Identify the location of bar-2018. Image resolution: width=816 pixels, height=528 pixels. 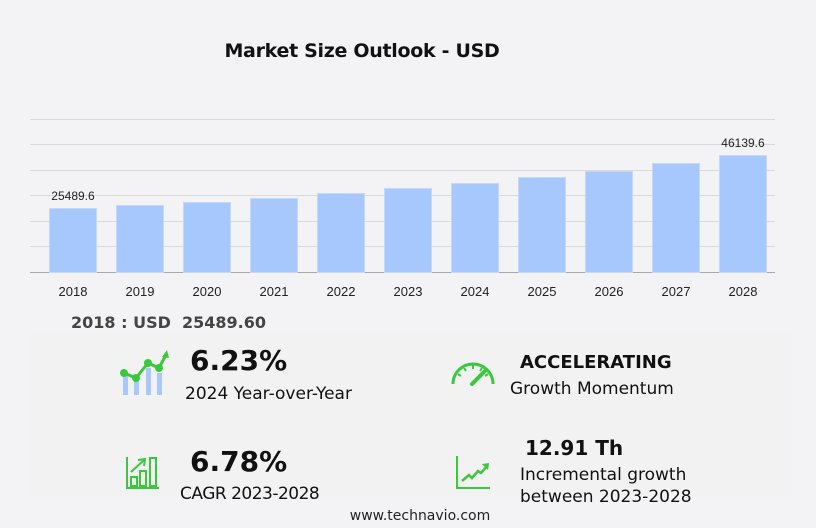
(73, 240).